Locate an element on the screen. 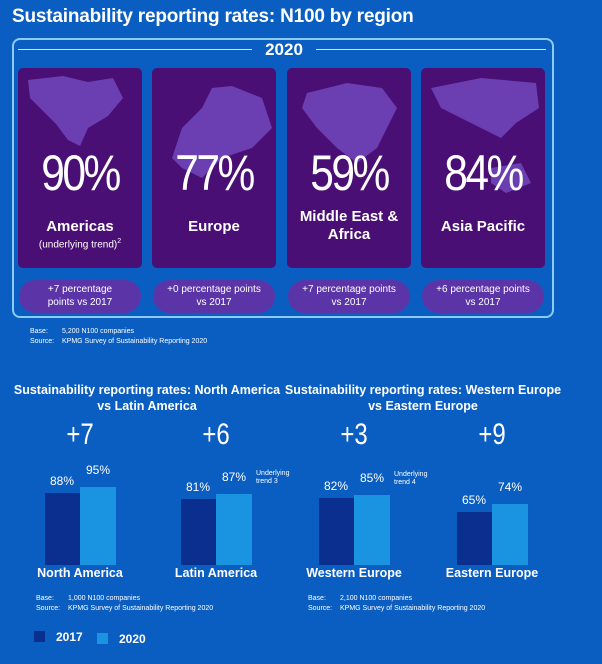  value-label-2017: 88% is located at coordinates (62, 480).